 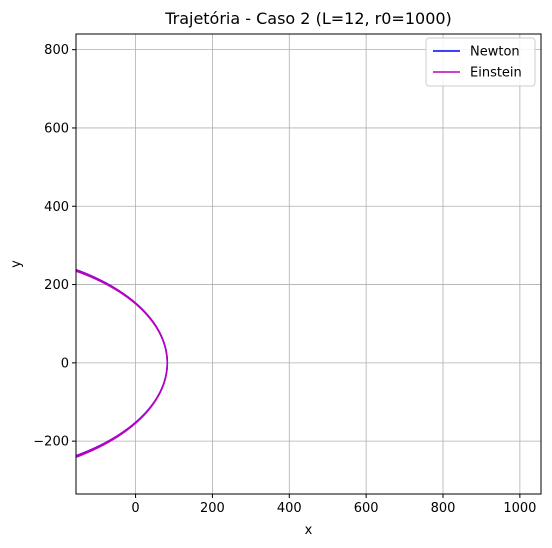 What do you see at coordinates (135, 508) in the screenshot?
I see `x-tick-label: 0` at bounding box center [135, 508].